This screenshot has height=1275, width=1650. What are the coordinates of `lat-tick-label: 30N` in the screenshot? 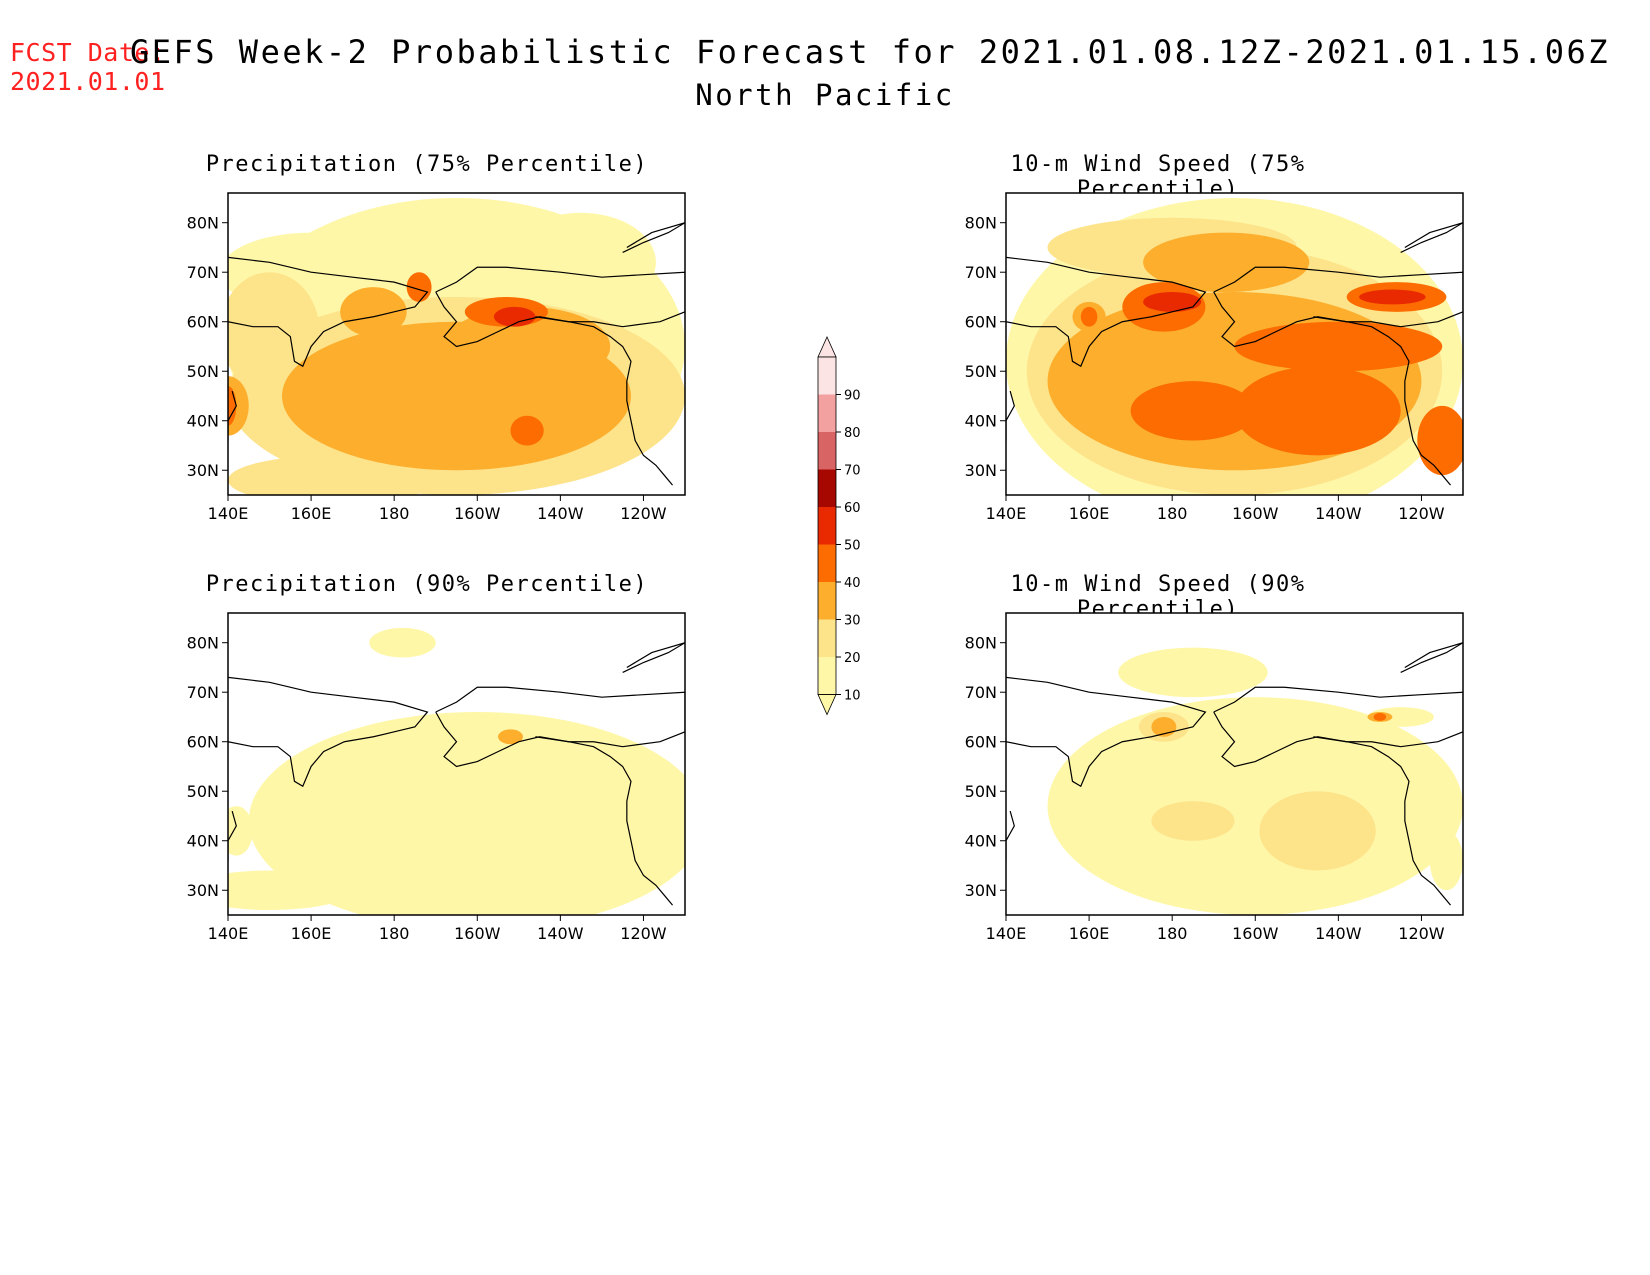 It's located at (981, 890).